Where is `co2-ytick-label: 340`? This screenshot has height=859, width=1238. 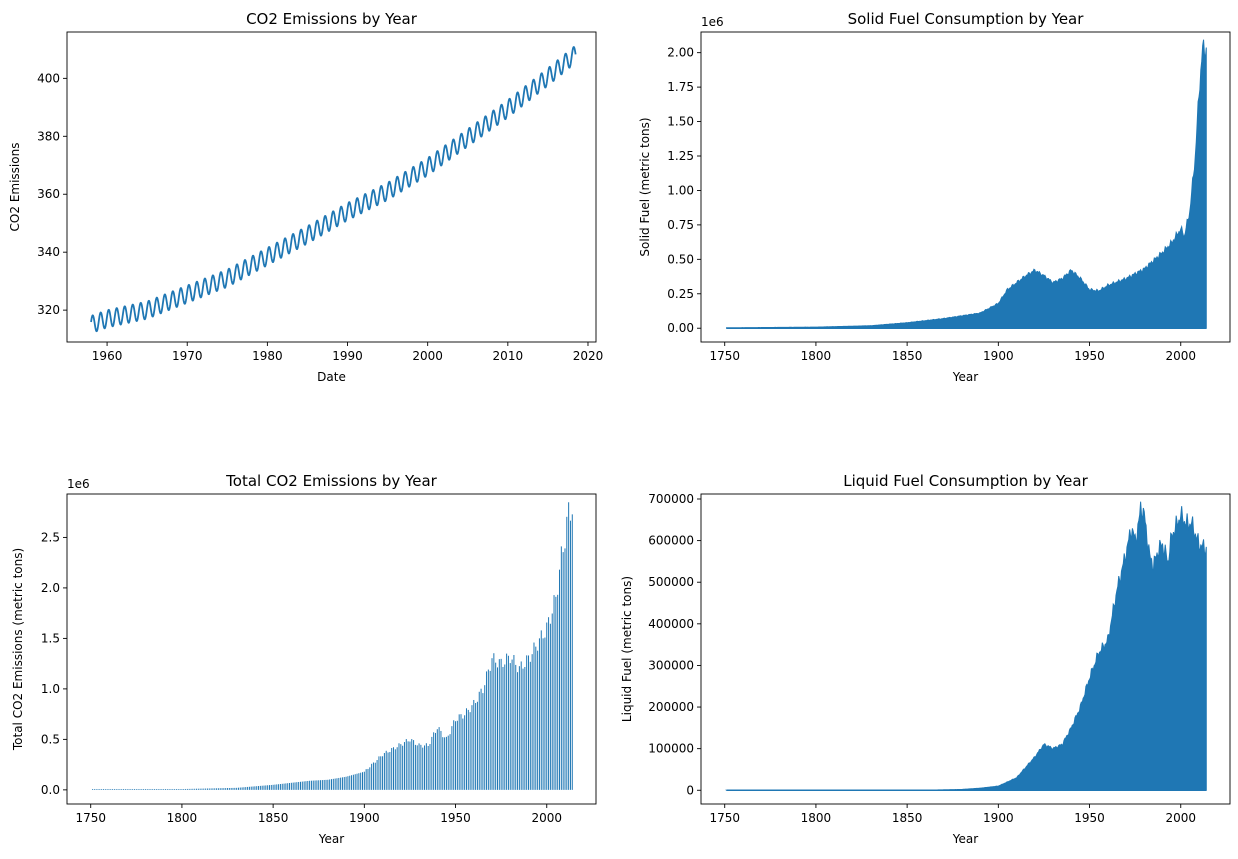
co2-ytick-label: 340 is located at coordinates (48, 252).